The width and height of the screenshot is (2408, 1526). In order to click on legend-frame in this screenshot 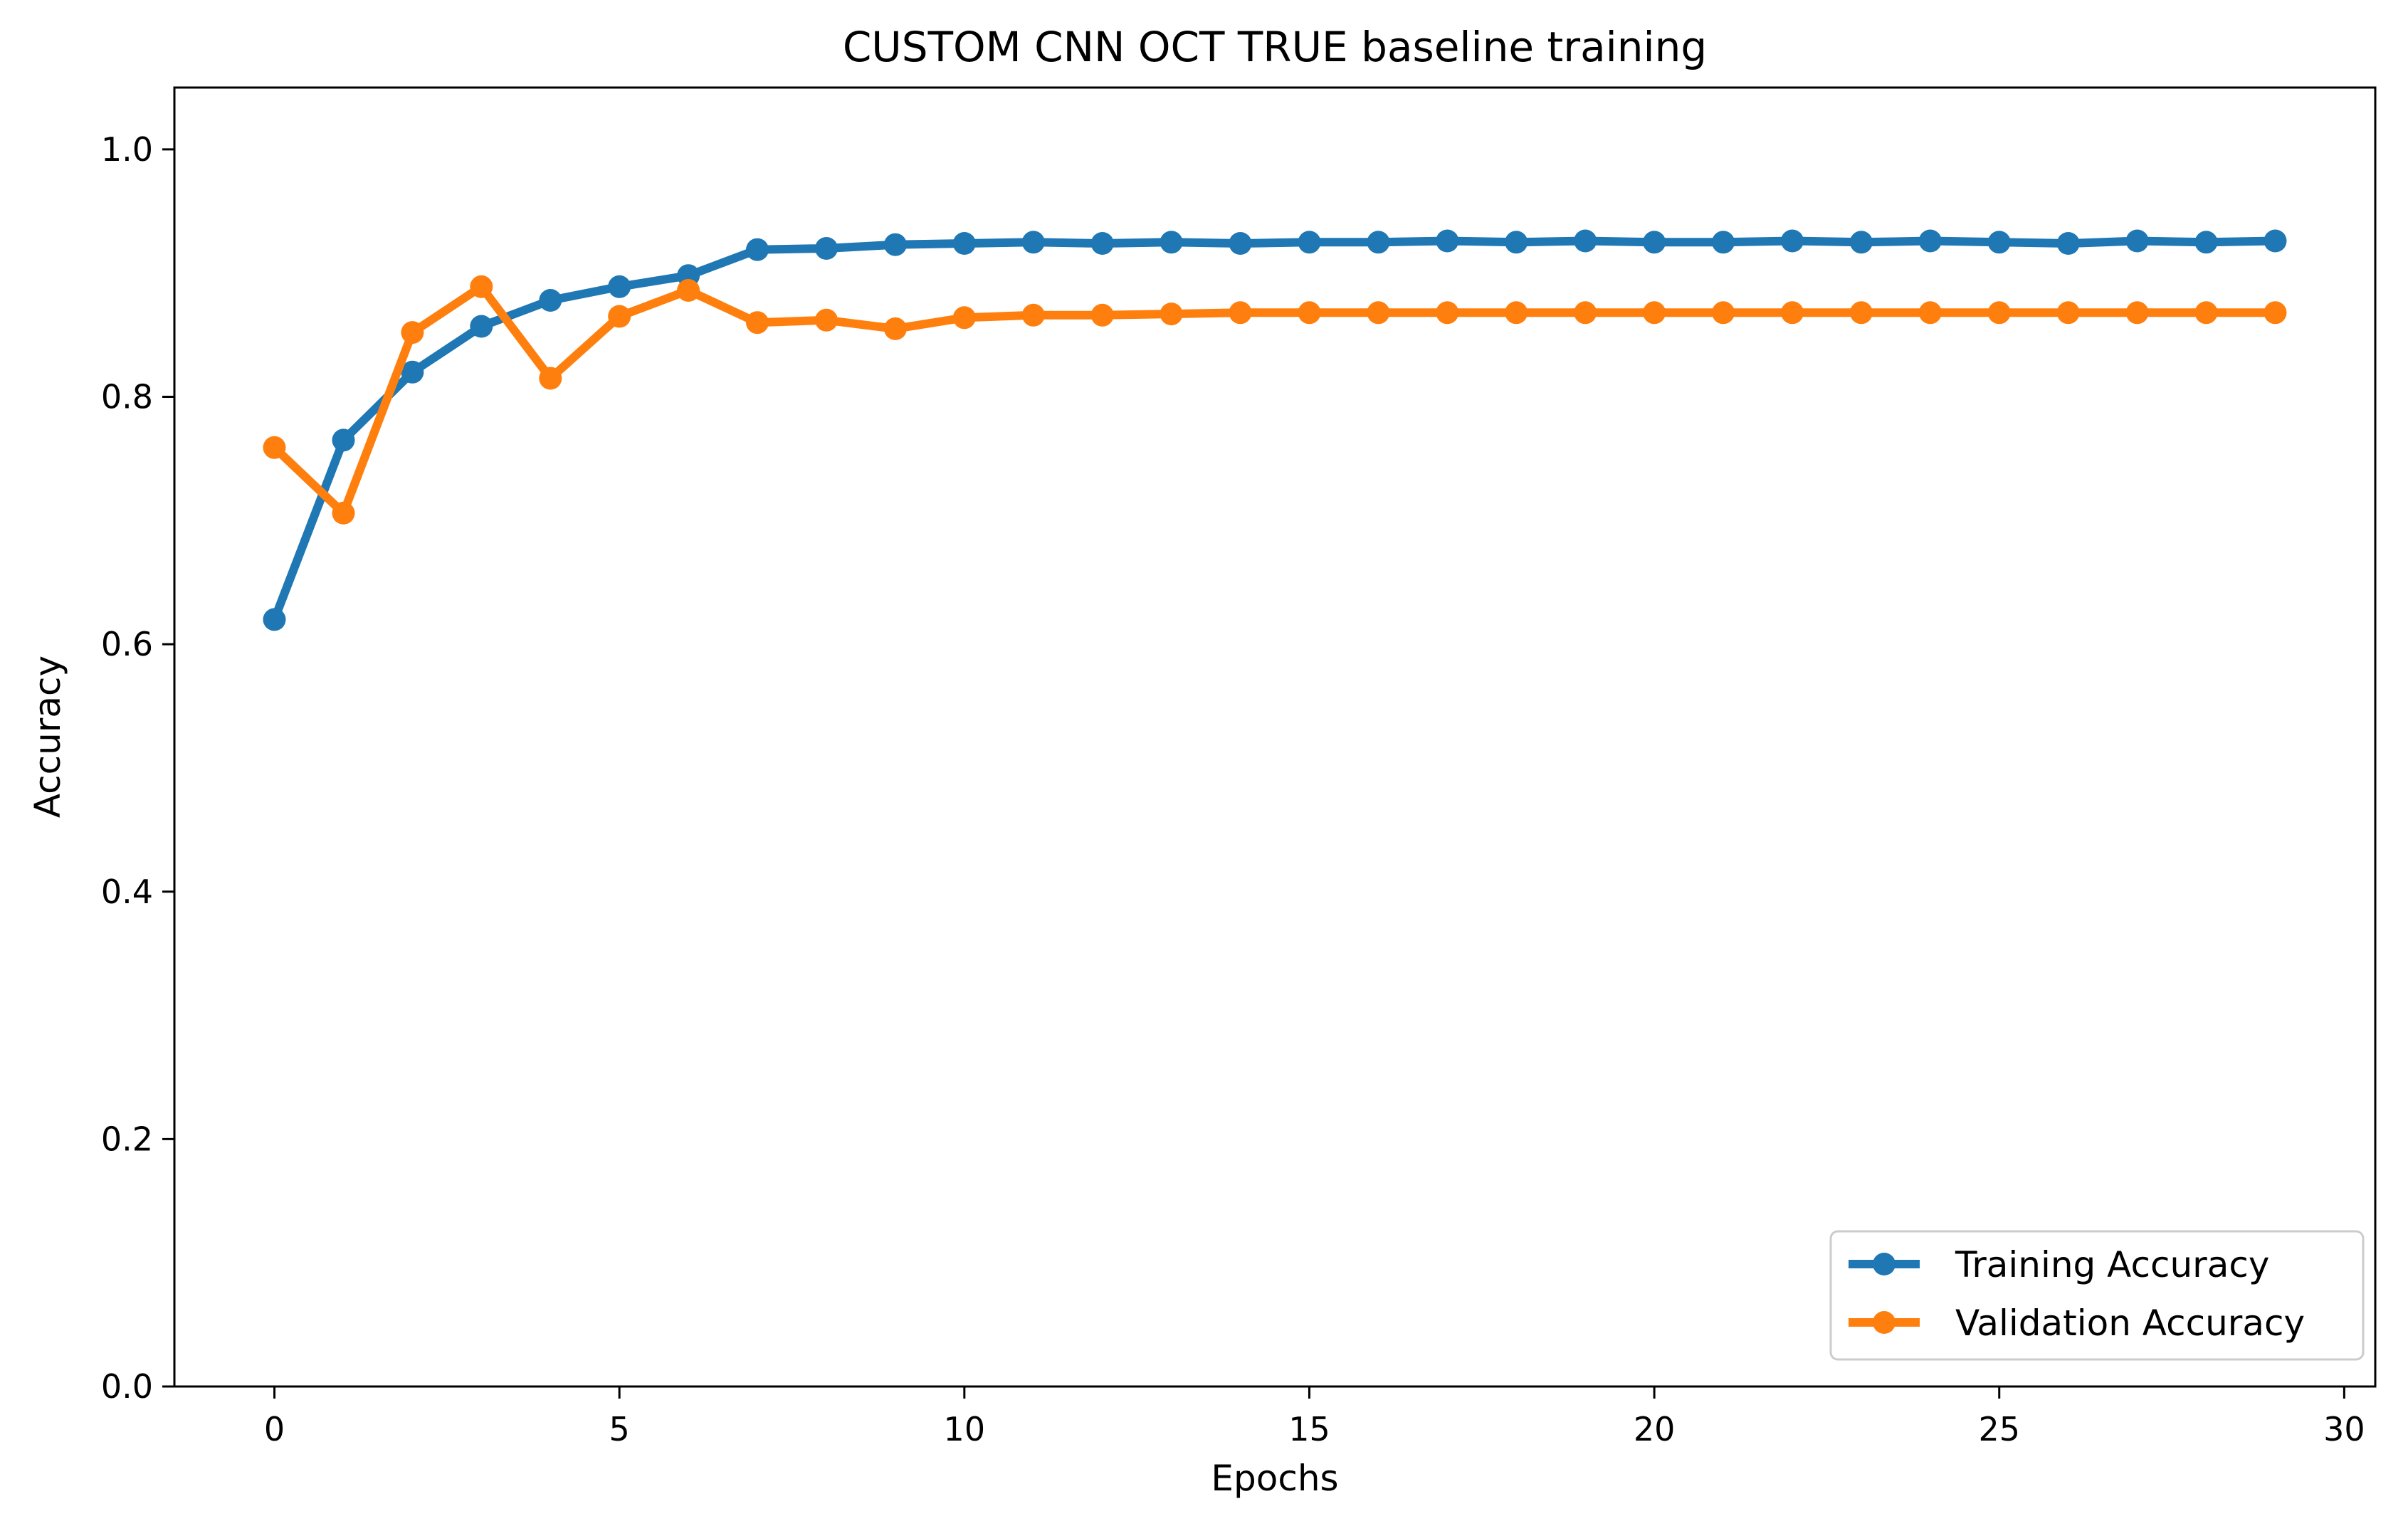, I will do `click(2097, 1295)`.